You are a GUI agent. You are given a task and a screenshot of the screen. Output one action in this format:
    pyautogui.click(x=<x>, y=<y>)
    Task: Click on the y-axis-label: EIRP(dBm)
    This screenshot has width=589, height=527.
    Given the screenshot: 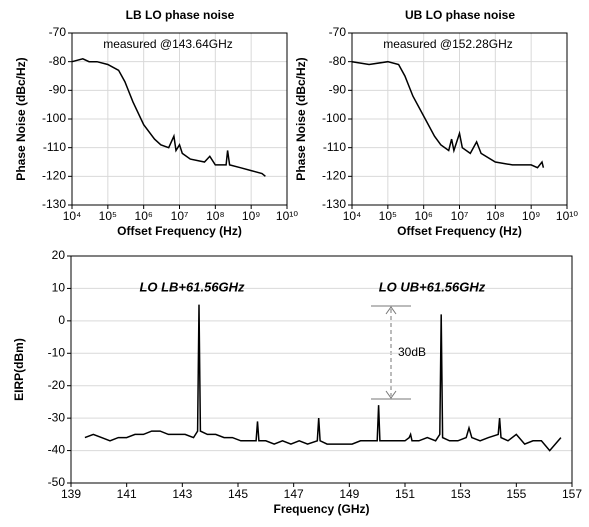 What is the action you would take?
    pyautogui.click(x=19, y=369)
    